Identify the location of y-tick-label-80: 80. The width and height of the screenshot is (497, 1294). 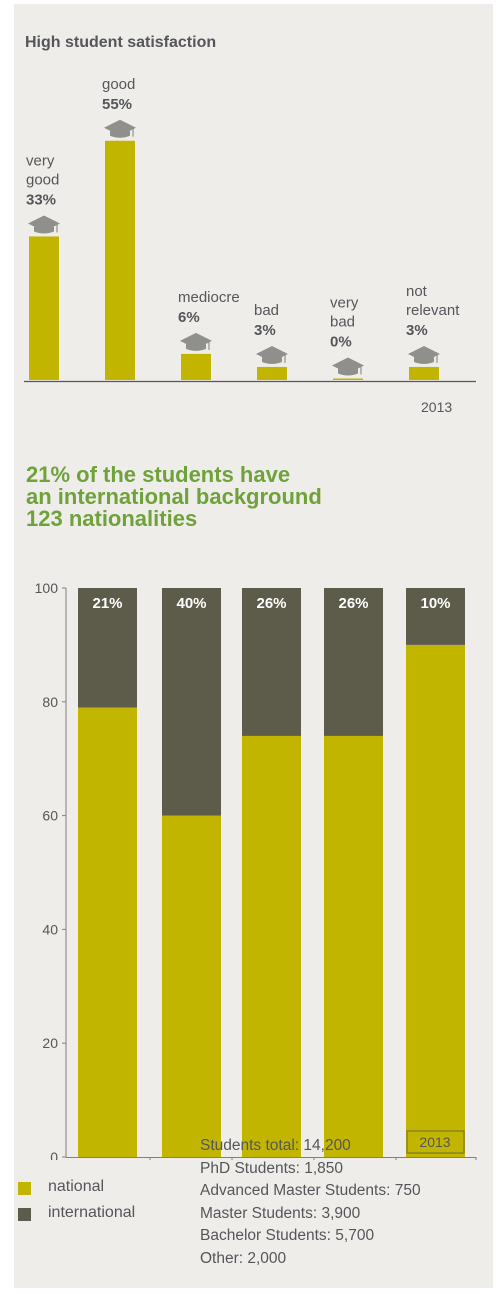
(50, 702).